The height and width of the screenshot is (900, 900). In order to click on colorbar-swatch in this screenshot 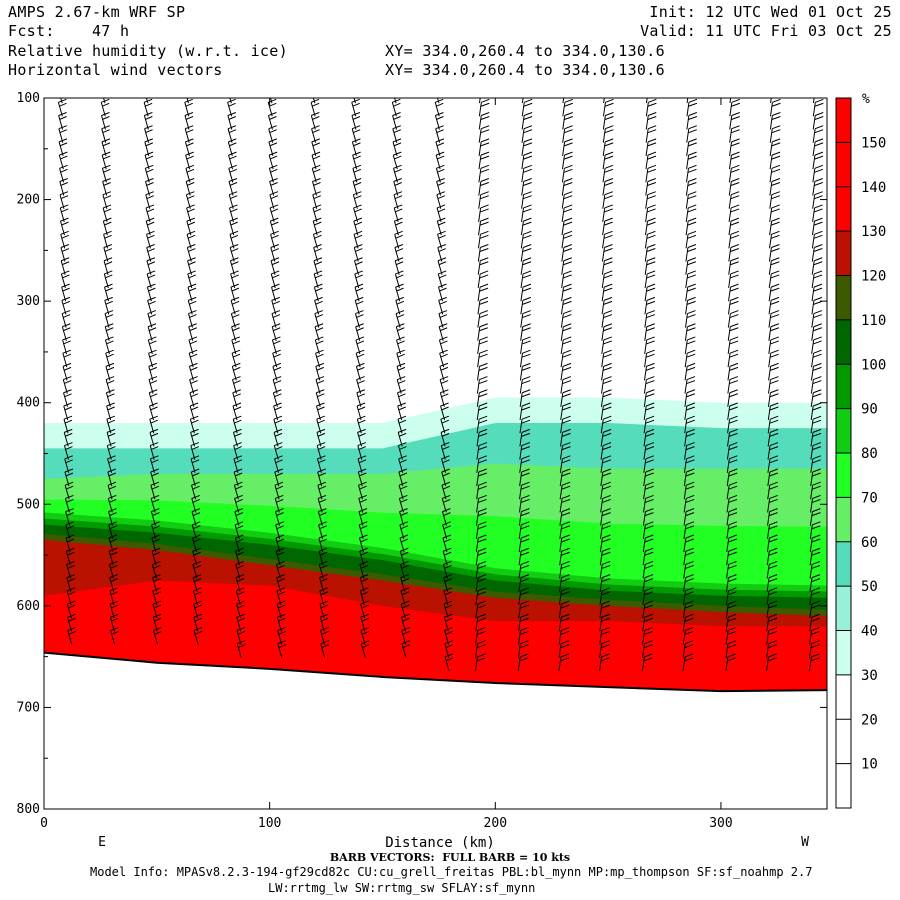, I will do `click(843, 652)`.